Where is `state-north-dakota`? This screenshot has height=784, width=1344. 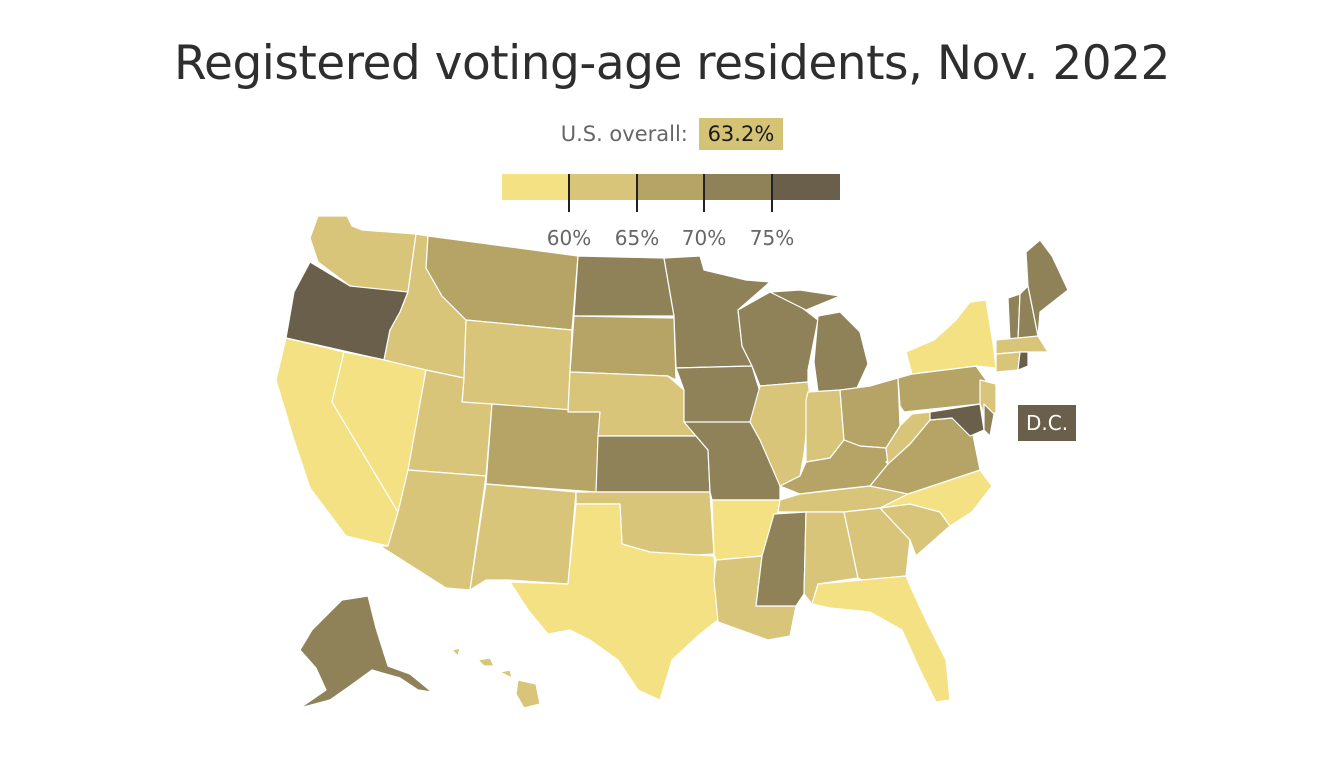
state-north-dakota is located at coordinates (624, 286).